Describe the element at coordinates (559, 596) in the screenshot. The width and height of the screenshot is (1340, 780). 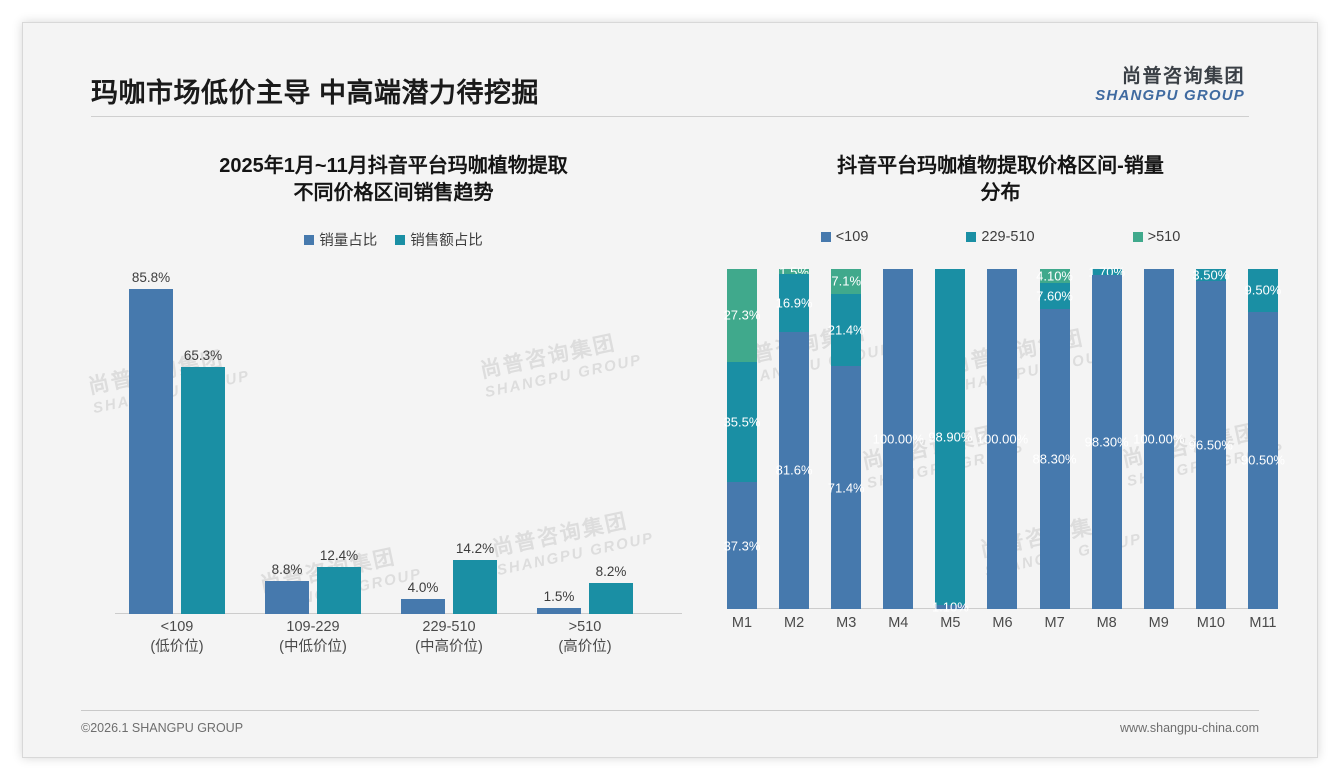
I see `bar-value-label: 1.5%` at that location.